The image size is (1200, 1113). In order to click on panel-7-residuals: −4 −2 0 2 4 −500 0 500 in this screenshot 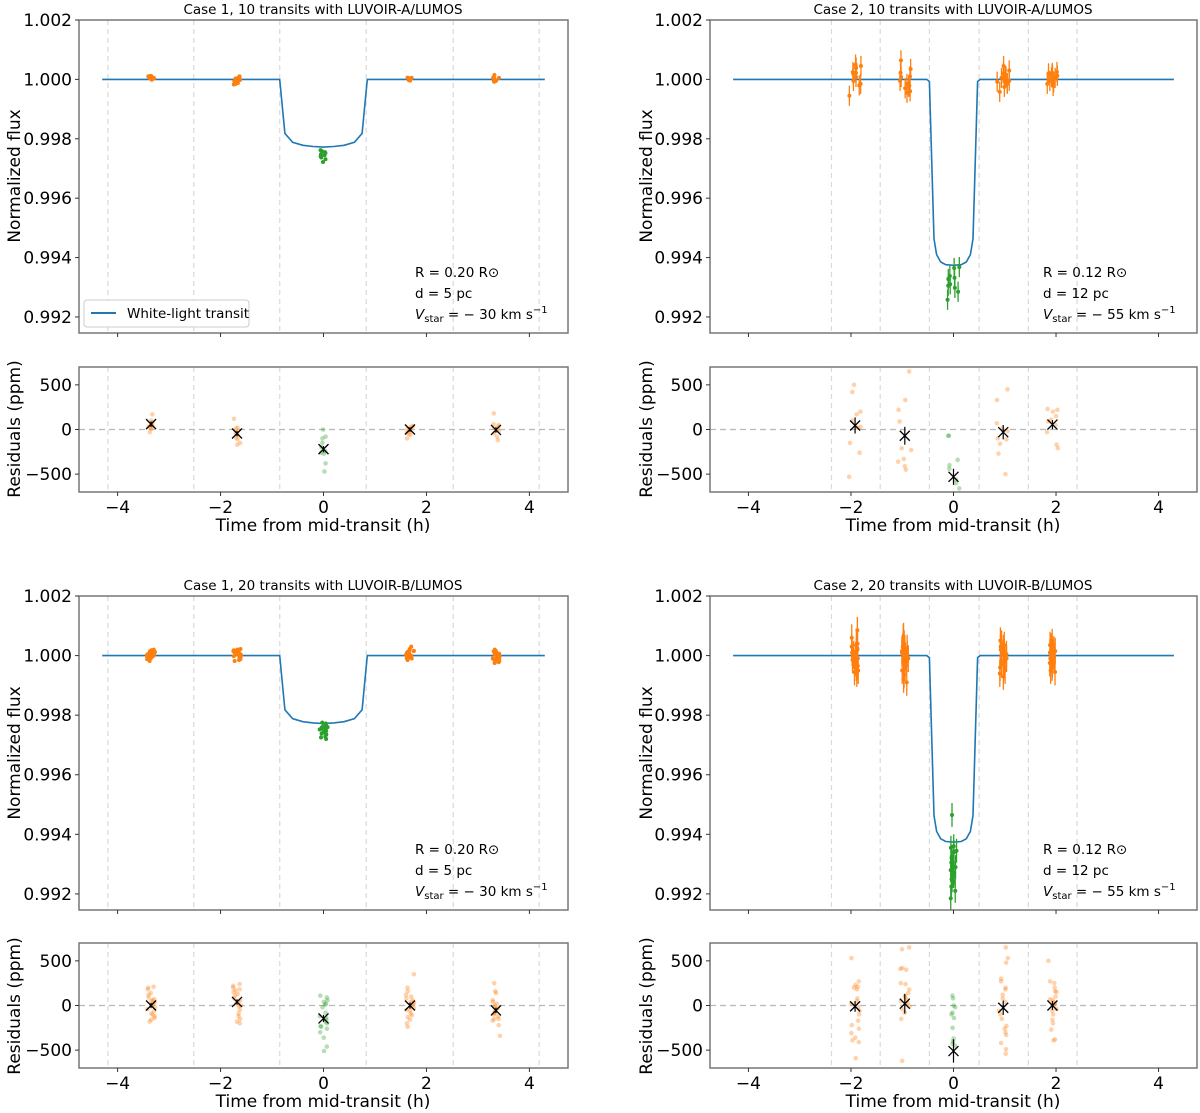, I will do `click(927, 1018)`.